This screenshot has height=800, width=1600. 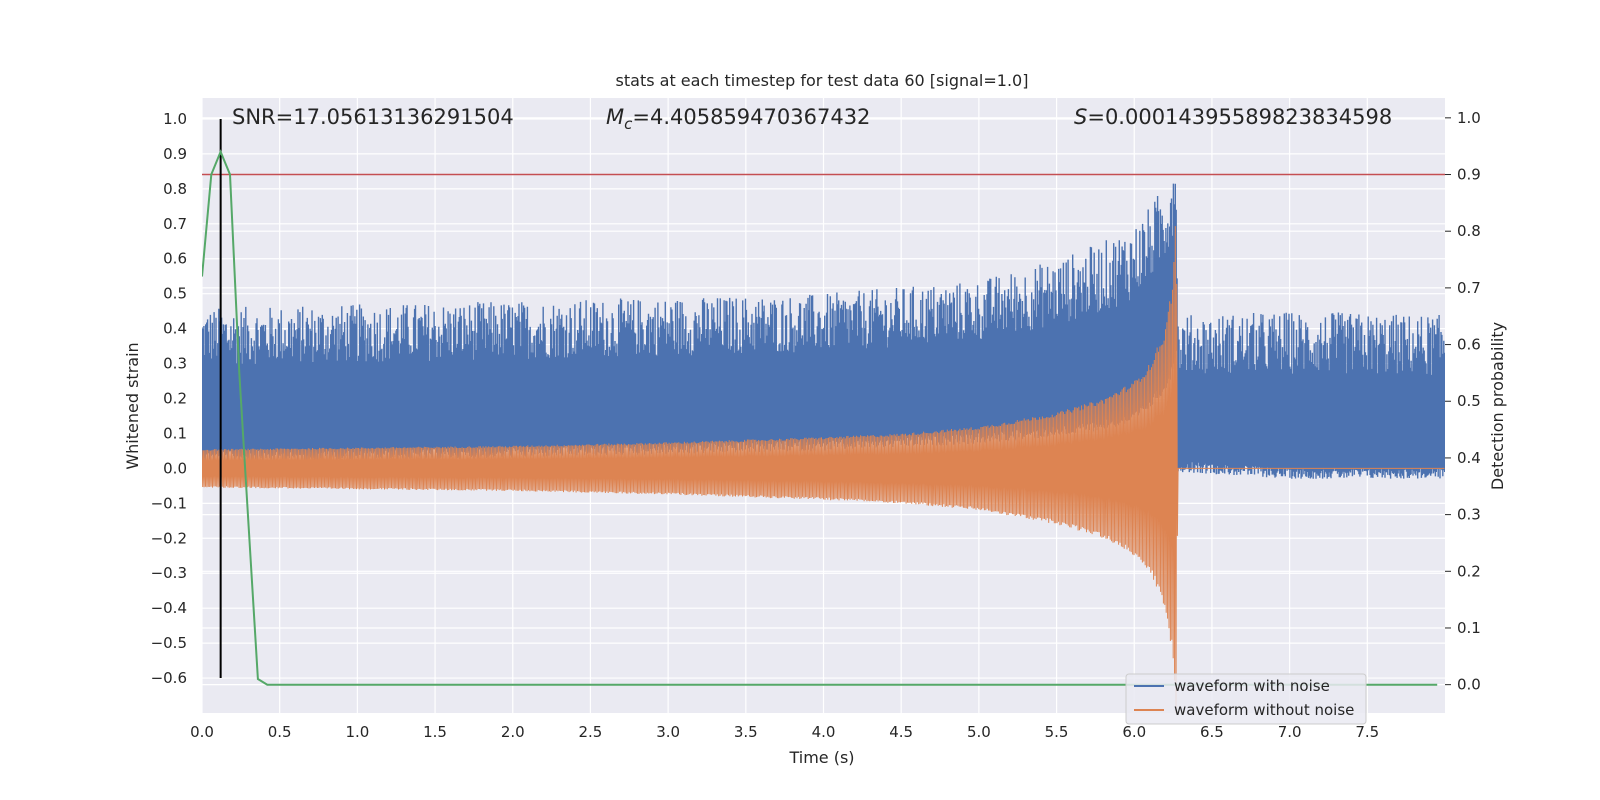 What do you see at coordinates (1469, 345) in the screenshot?
I see `y-tick-label-right: 0.6` at bounding box center [1469, 345].